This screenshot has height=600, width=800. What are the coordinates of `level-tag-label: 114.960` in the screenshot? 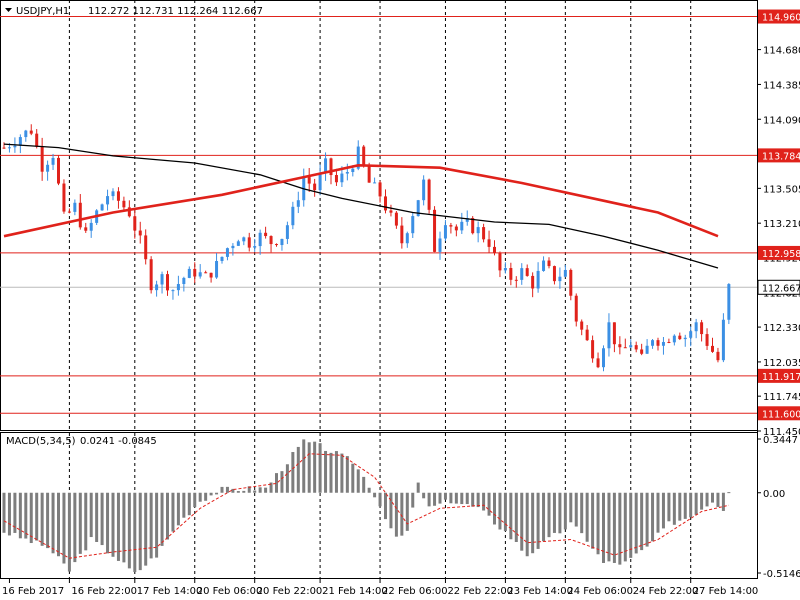 It's located at (781, 18).